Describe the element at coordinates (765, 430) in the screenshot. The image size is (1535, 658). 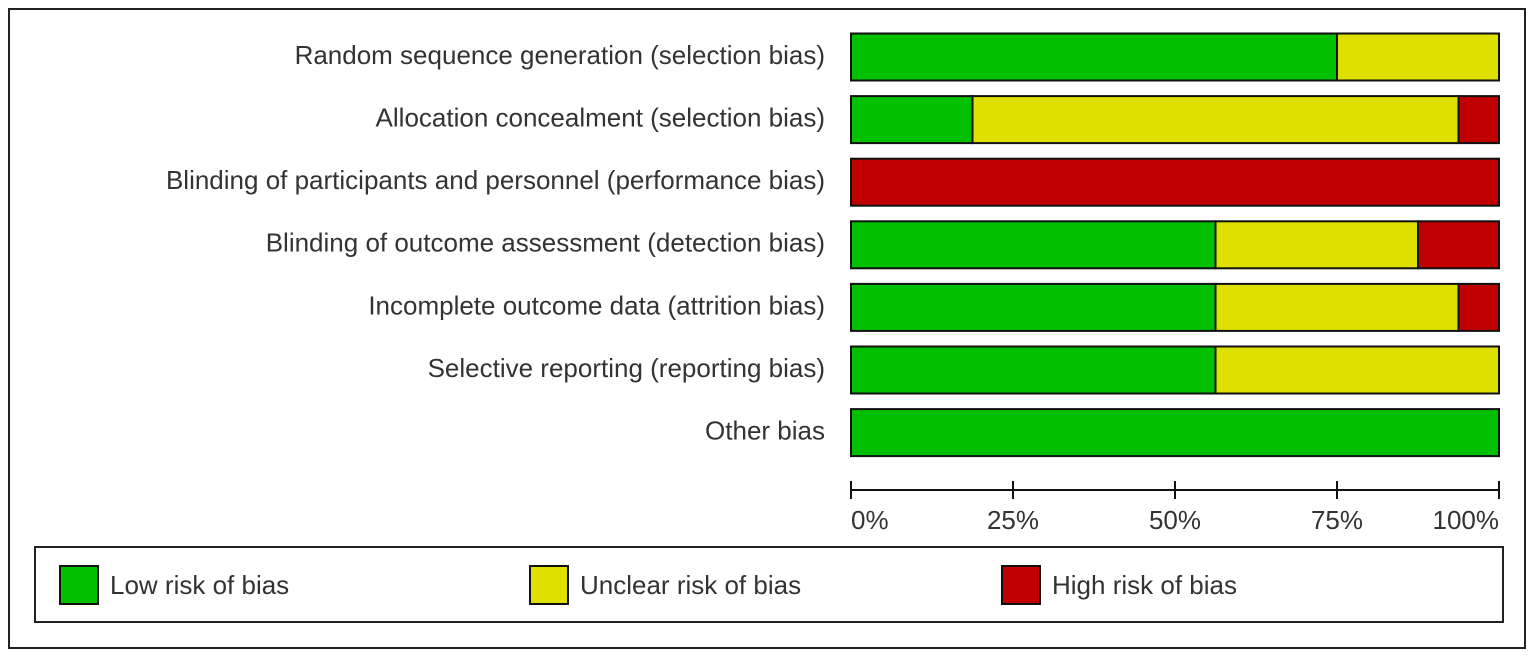
I see `category-label: Other bias` at that location.